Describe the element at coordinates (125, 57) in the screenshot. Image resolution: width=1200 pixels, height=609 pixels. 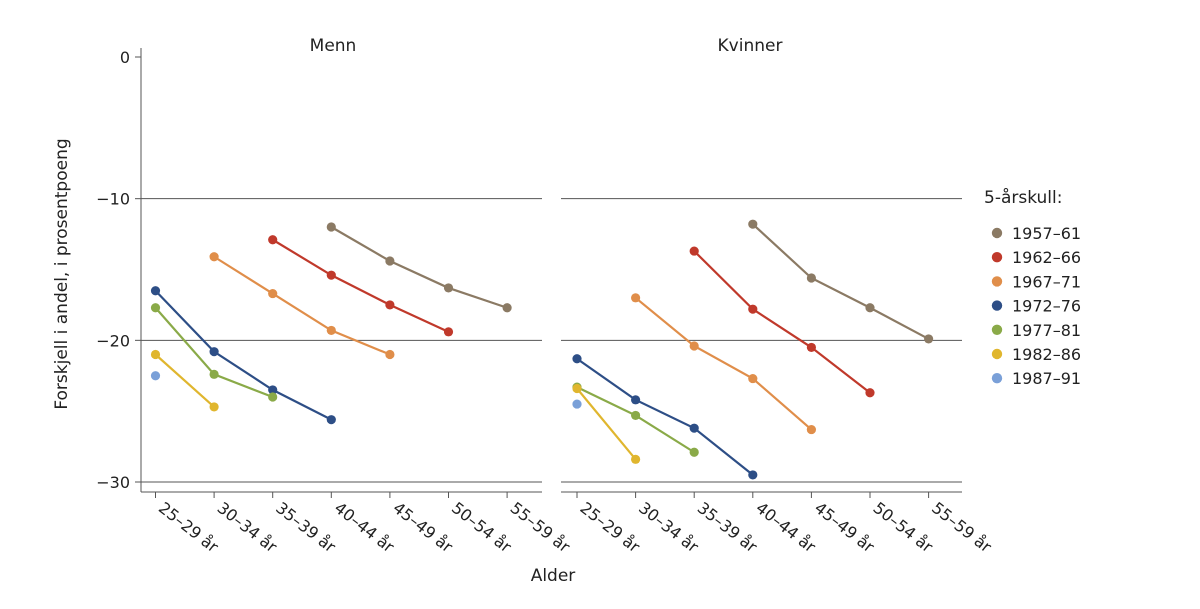
I see `y-tick-label: 0` at that location.